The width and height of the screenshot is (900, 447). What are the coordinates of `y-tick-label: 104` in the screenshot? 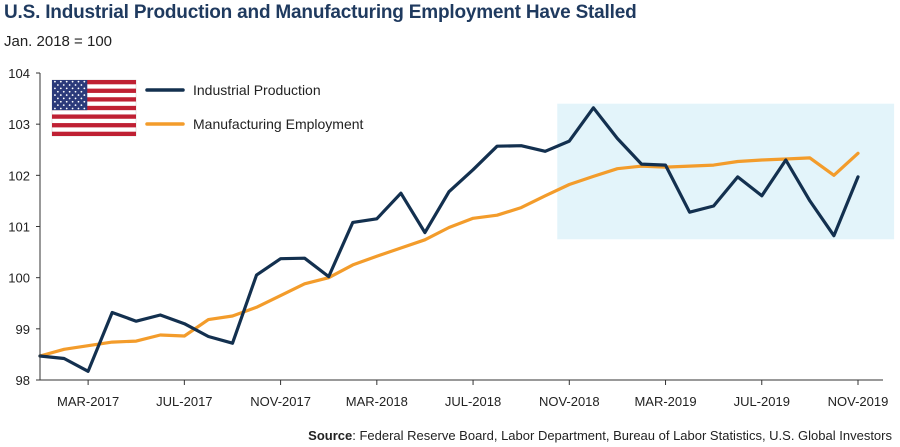 It's located at (19, 73).